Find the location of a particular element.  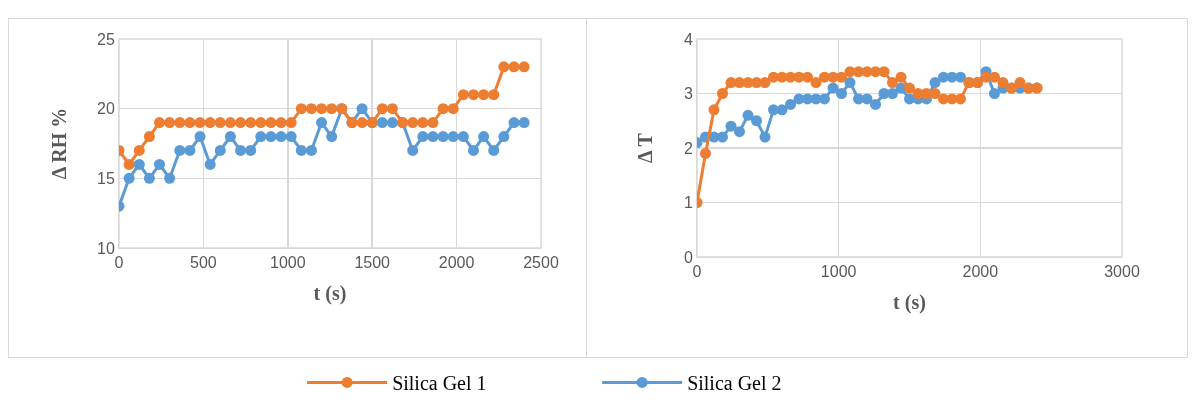

y-tick-label: 25 is located at coordinates (106, 39).